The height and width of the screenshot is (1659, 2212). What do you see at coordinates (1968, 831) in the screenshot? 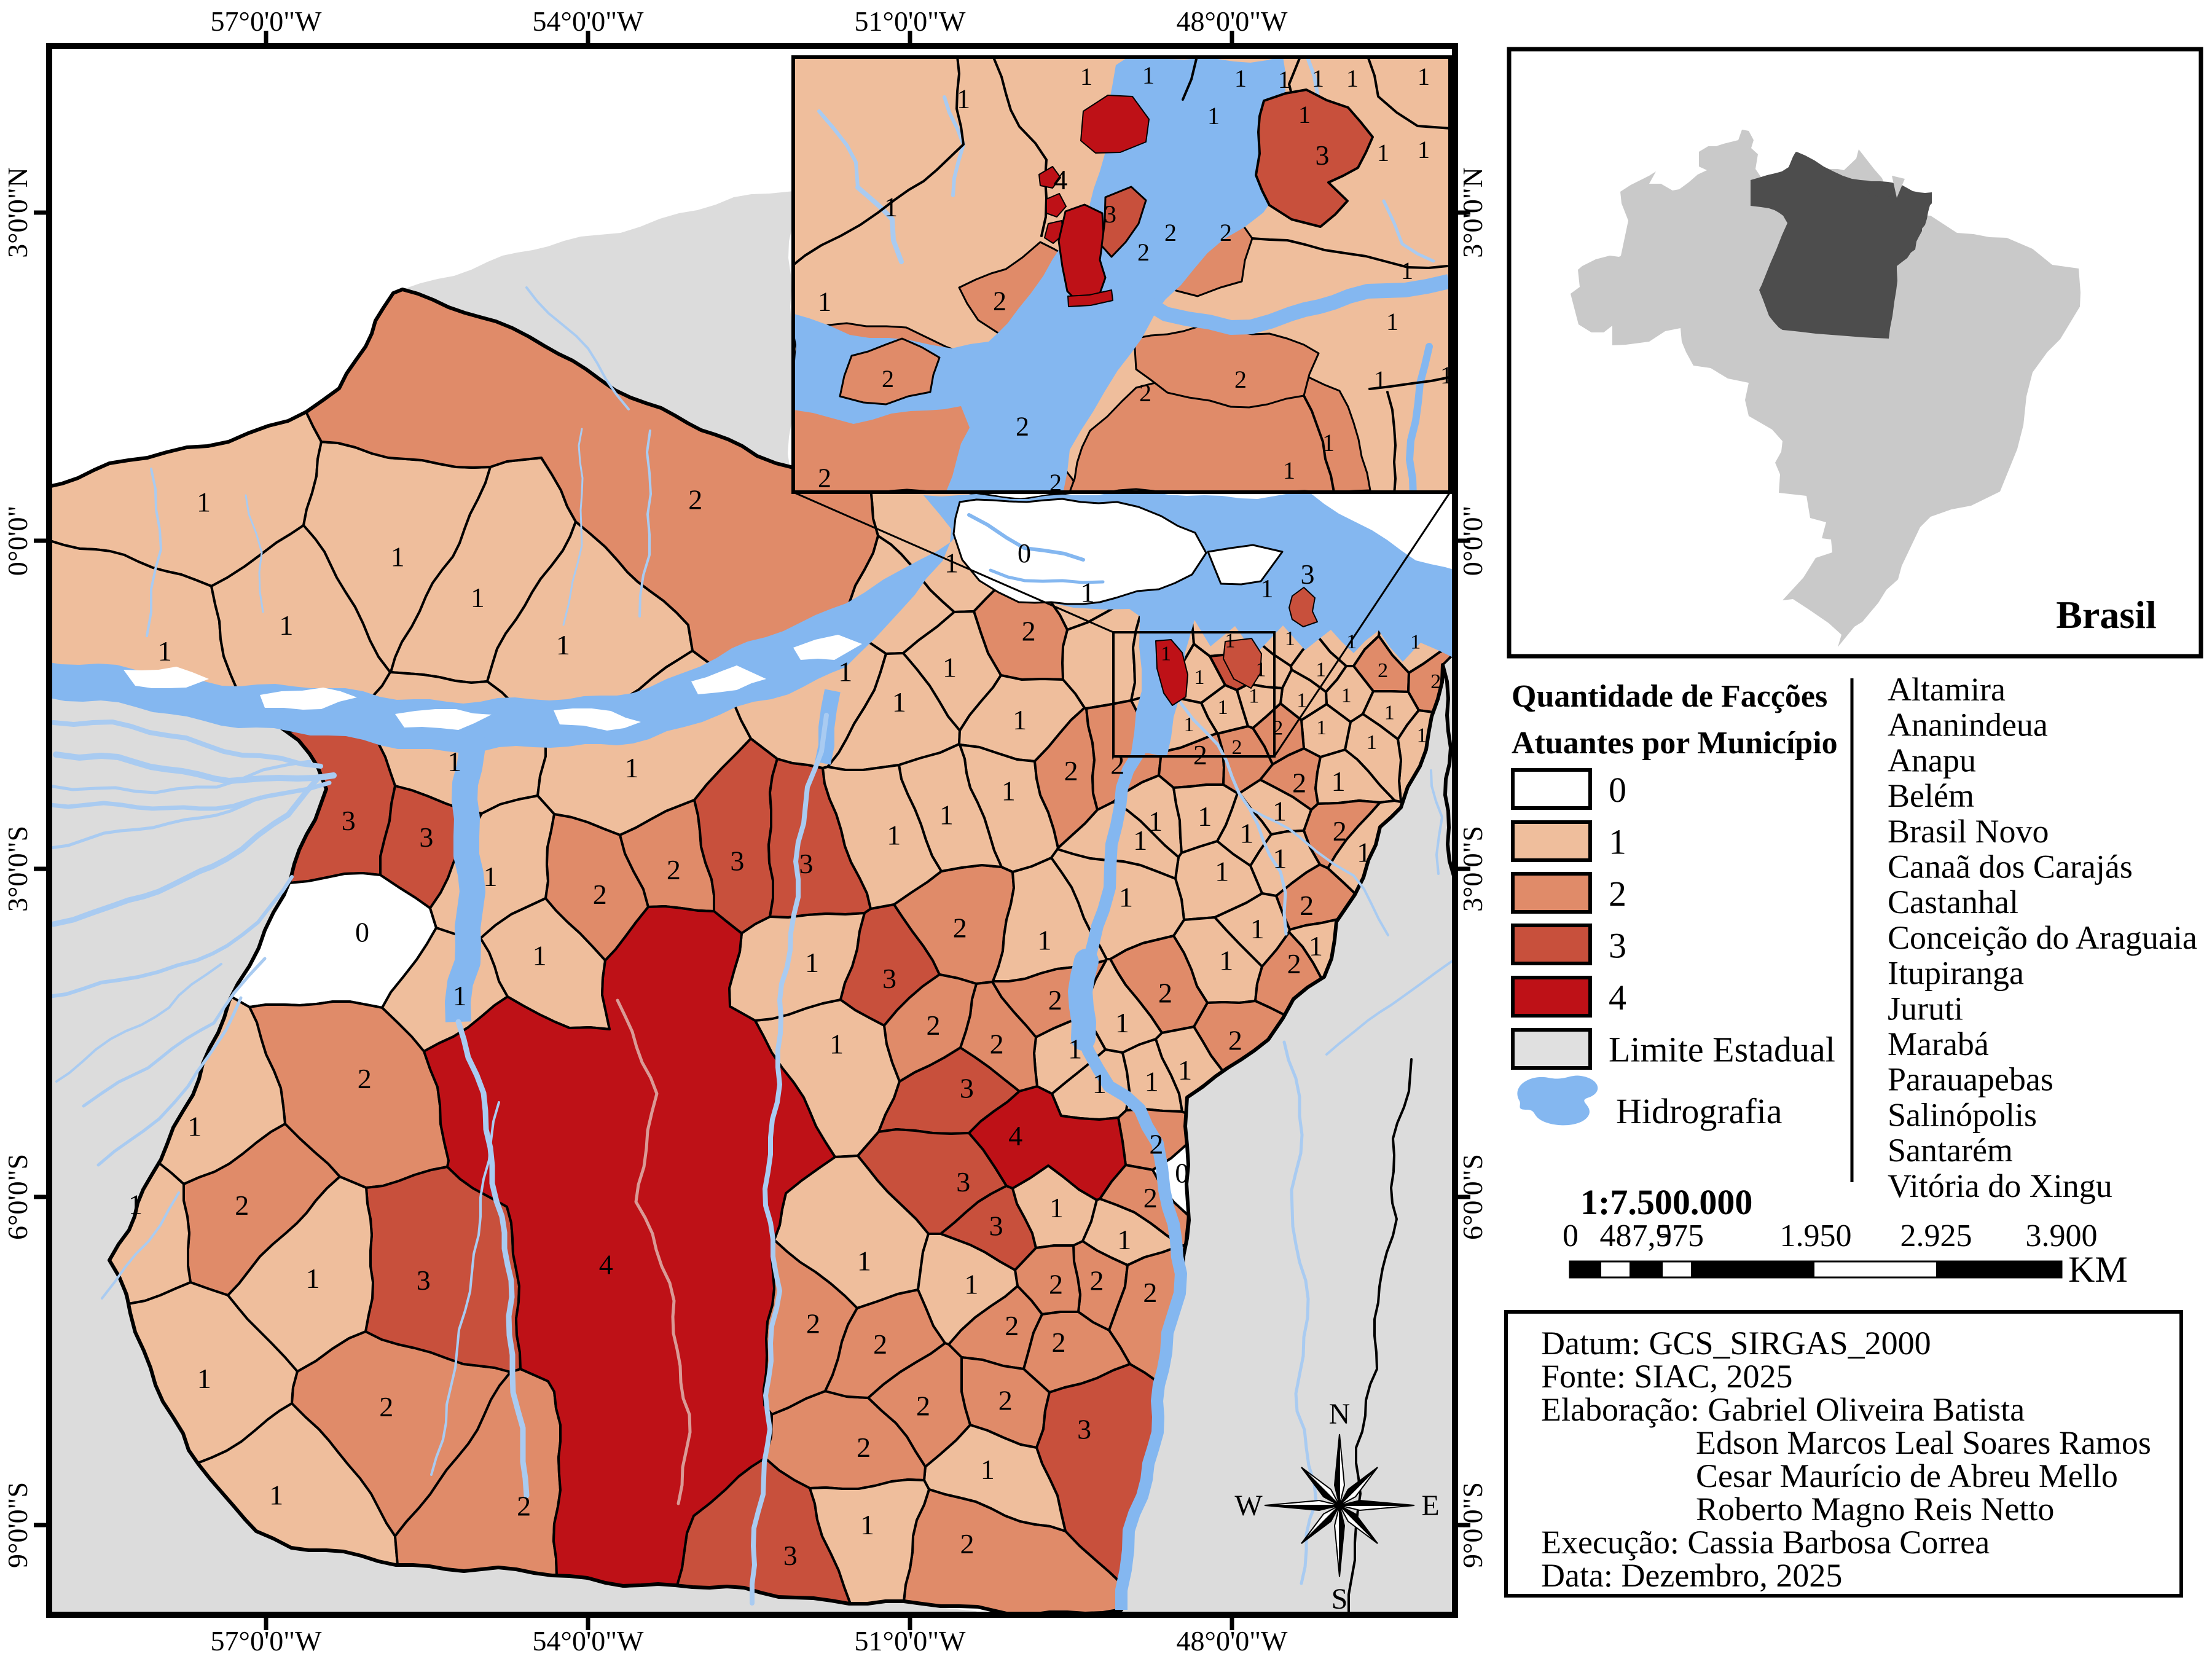
I see `svg-text: Brasil Novo` at bounding box center [1968, 831].